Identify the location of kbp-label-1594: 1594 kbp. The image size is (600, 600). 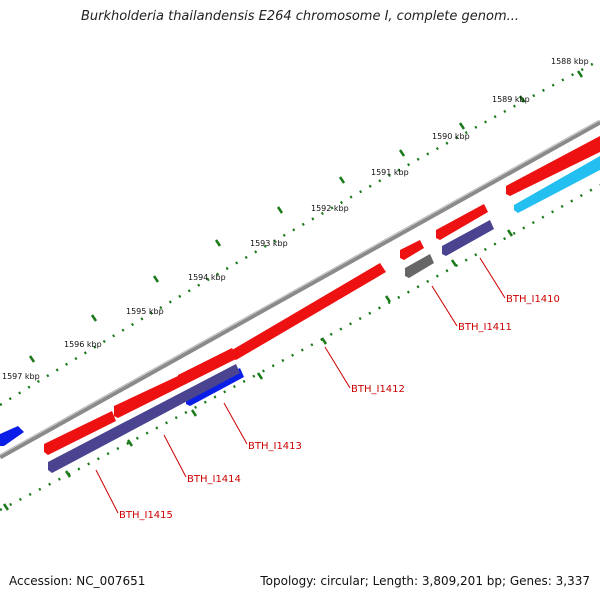
(207, 277).